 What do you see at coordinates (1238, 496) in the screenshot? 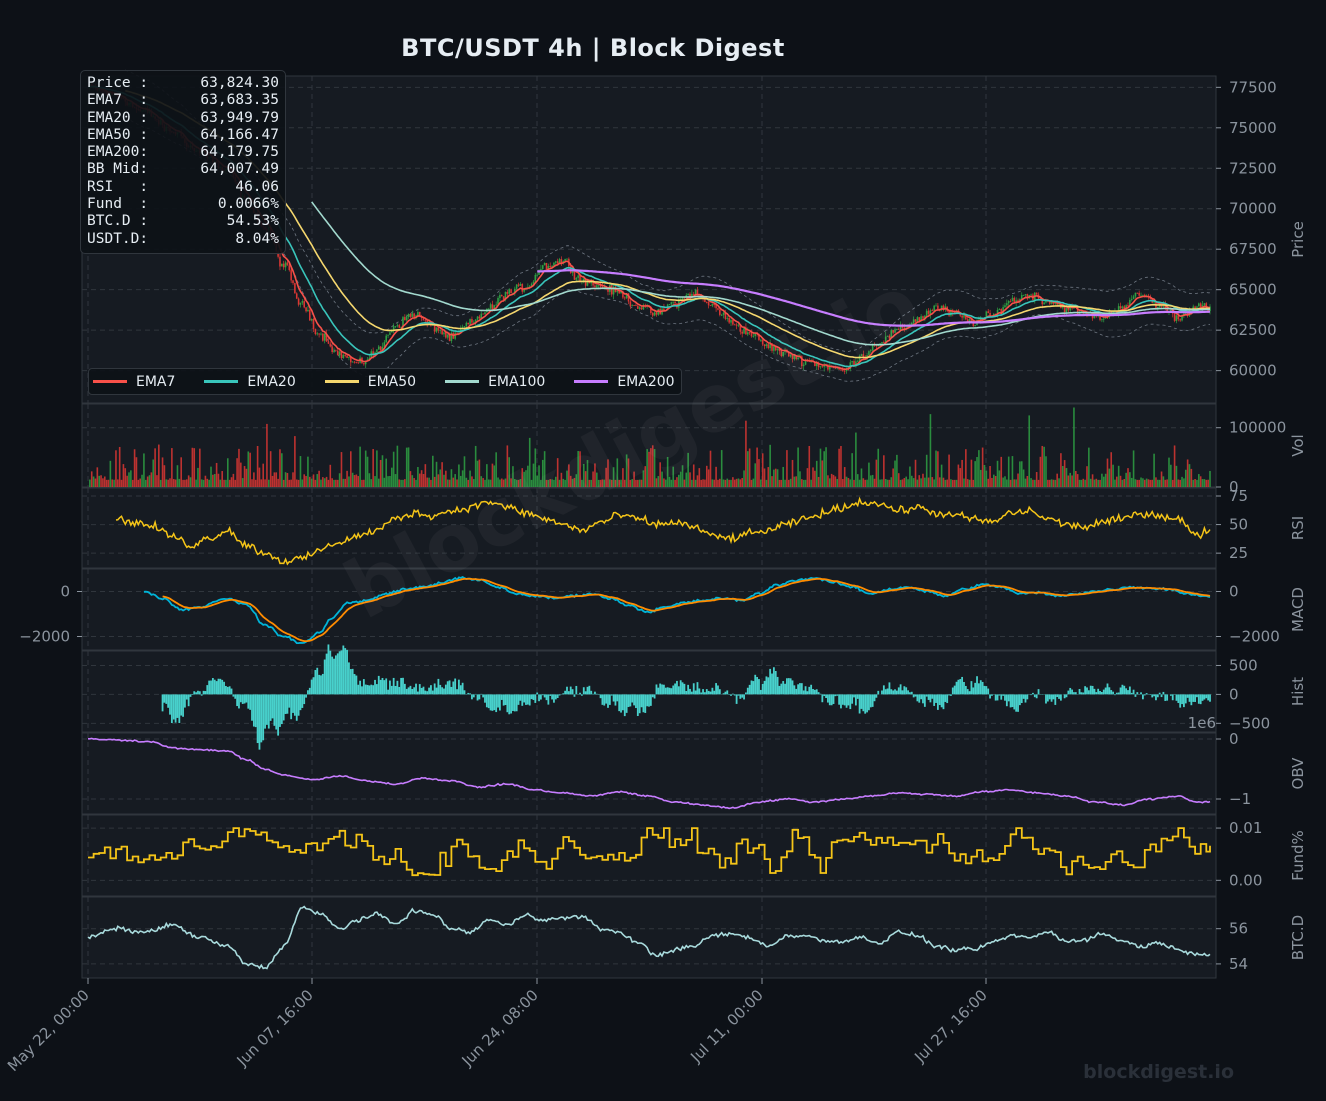
I see `y-tick-label: 75` at bounding box center [1238, 496].